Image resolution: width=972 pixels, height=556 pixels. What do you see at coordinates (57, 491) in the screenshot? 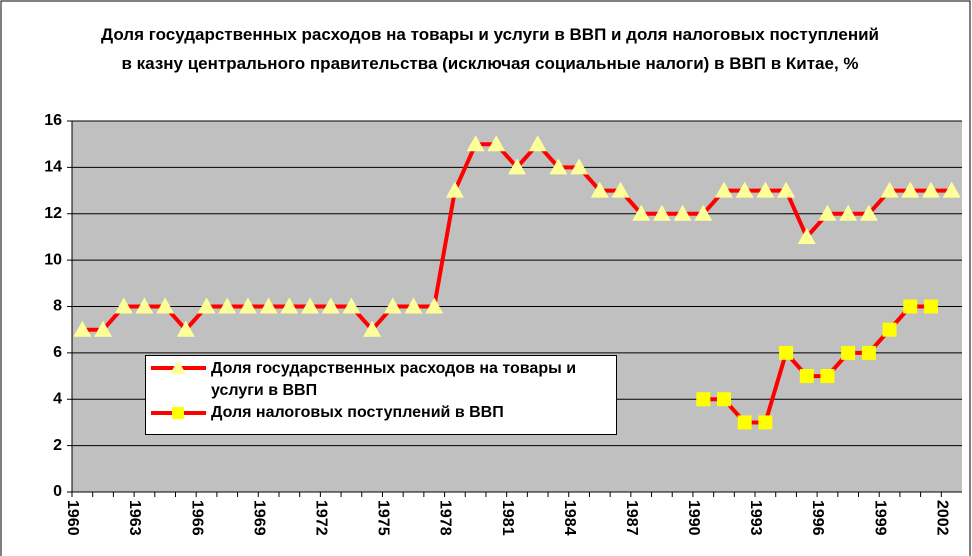
I see `y-tick-label: 0` at bounding box center [57, 491].